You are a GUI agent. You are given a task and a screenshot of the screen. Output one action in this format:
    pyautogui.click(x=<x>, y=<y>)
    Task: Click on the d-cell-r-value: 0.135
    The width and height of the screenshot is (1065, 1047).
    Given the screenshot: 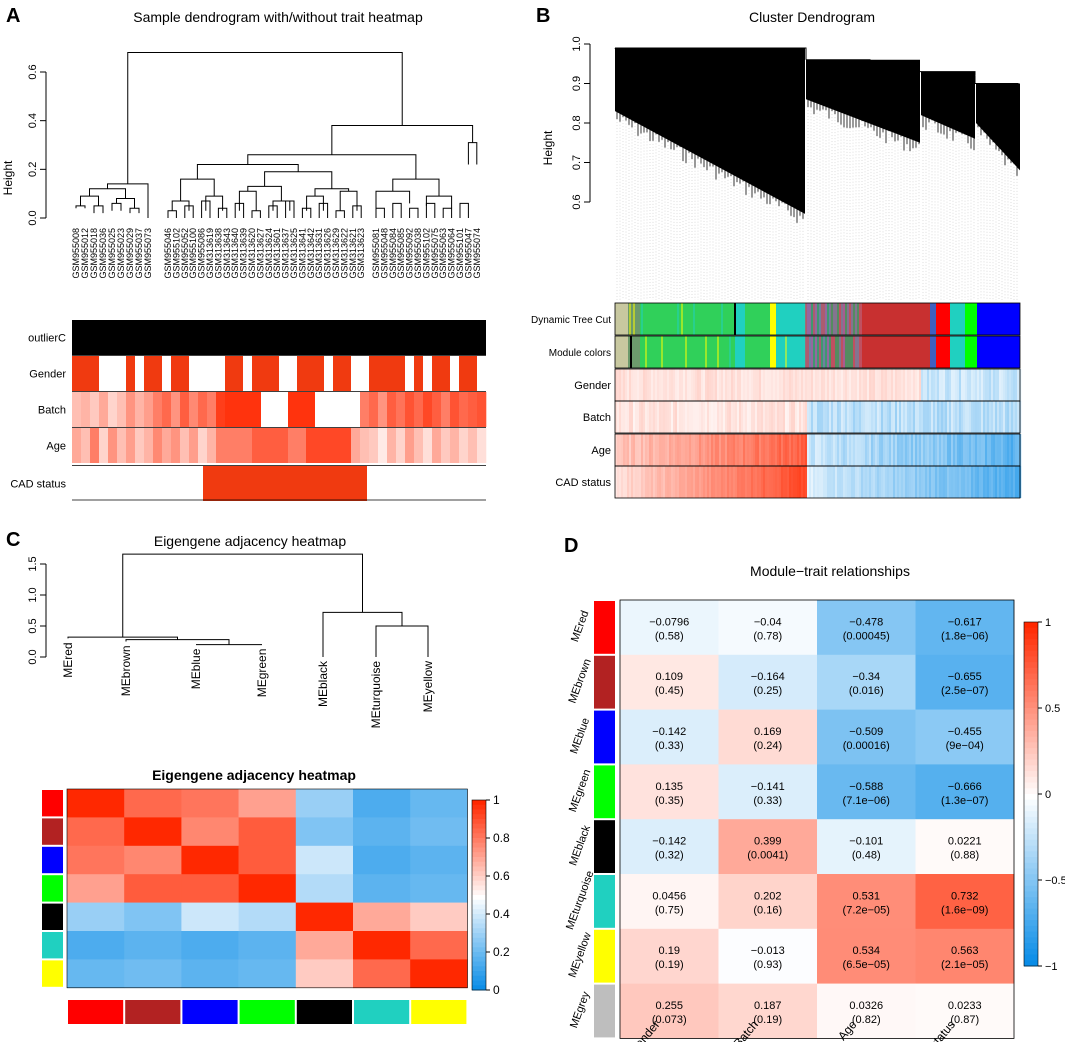 What is the action you would take?
    pyautogui.click(x=669, y=787)
    